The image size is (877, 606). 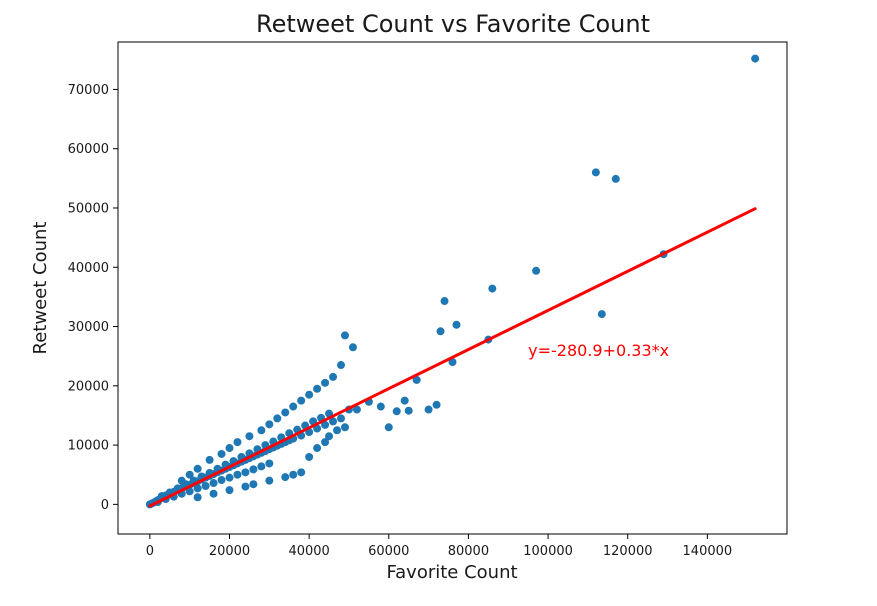 I want to click on x-tick-label: 0, so click(x=150, y=551).